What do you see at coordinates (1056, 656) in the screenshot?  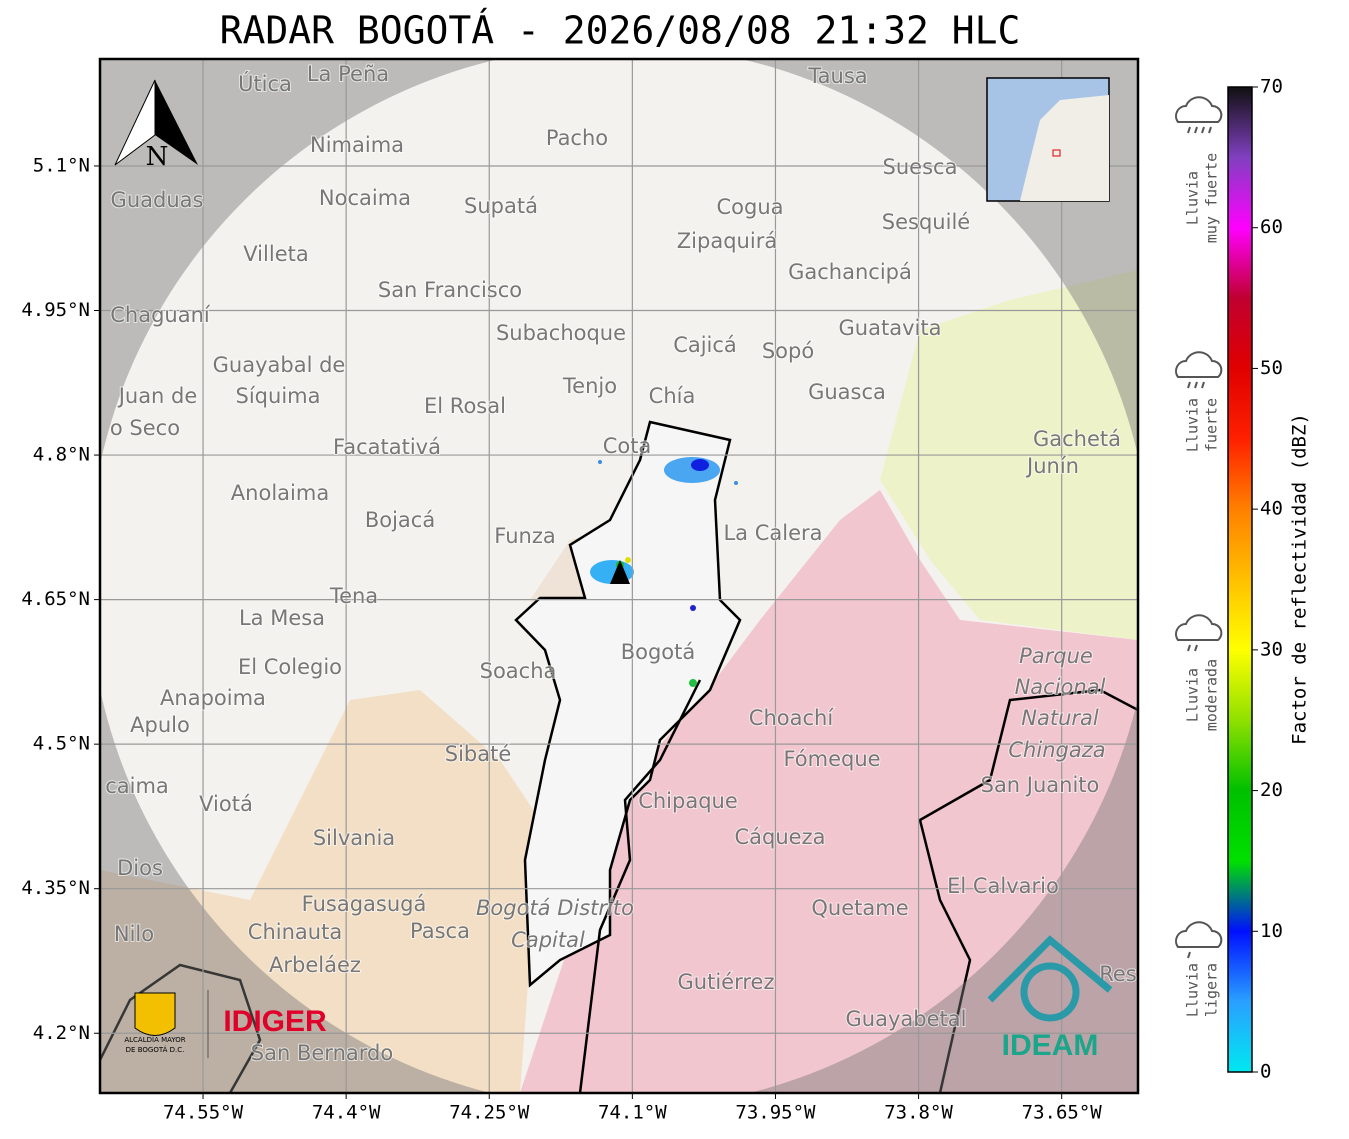 I see `place-label: Parque` at bounding box center [1056, 656].